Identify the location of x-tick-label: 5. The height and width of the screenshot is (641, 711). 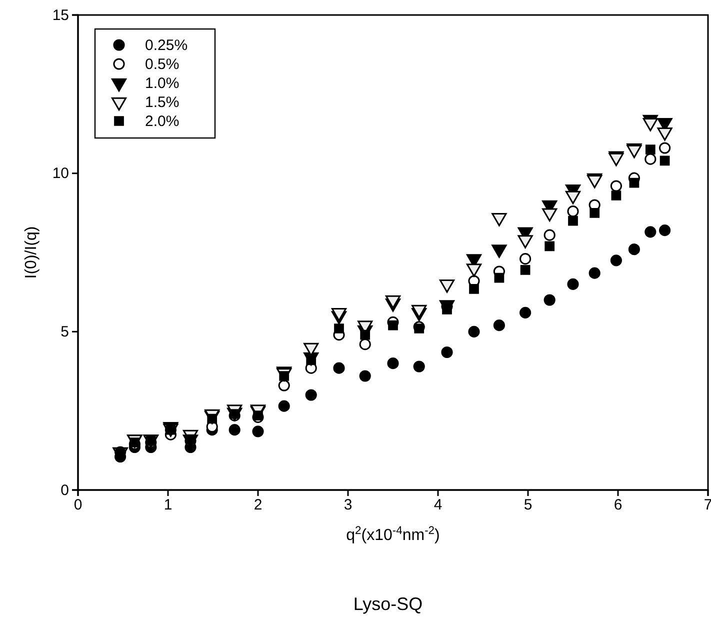
(528, 505).